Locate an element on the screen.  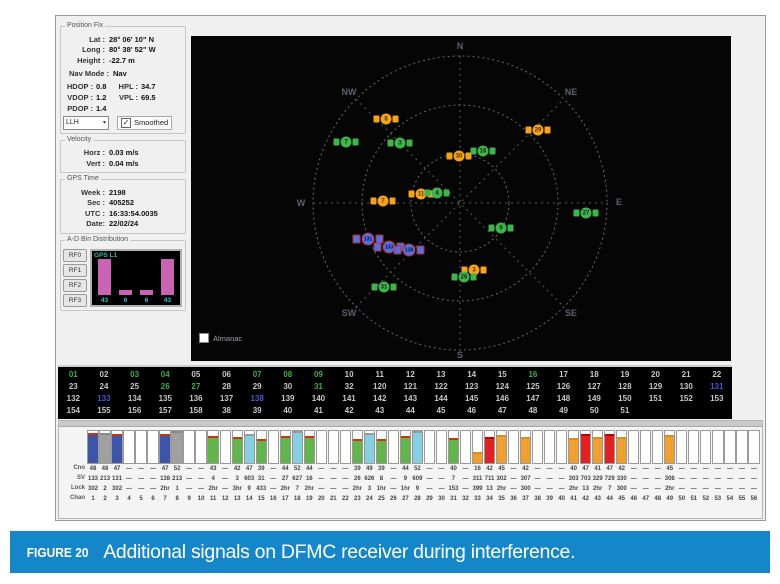
channel-grid-cell: 48 is located at coordinates (533, 410).